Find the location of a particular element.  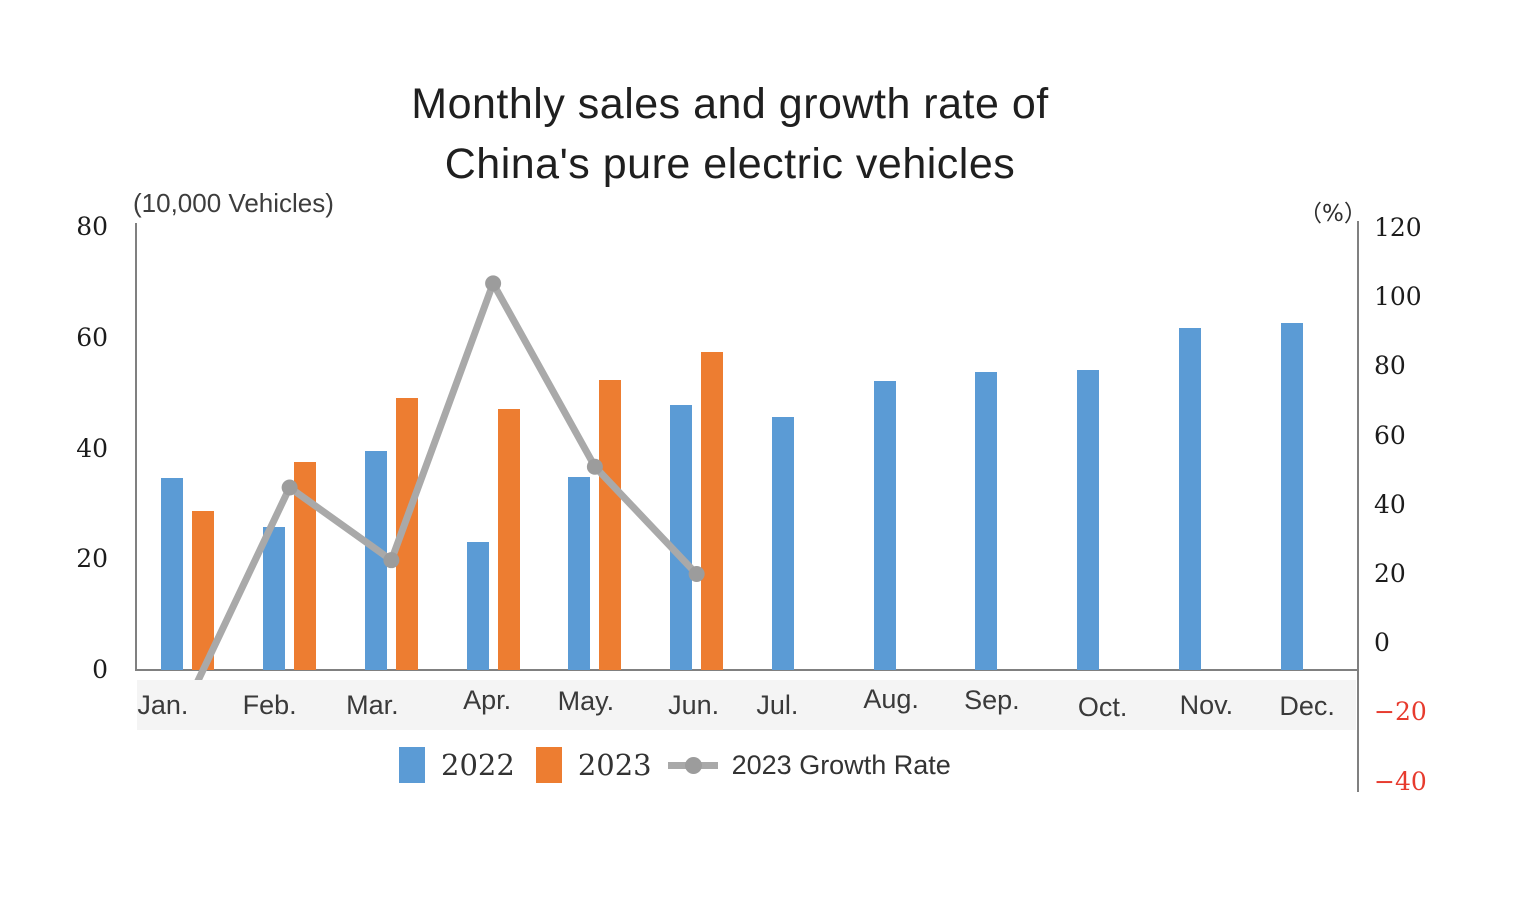

growth-marker-Feb. is located at coordinates (289, 487).